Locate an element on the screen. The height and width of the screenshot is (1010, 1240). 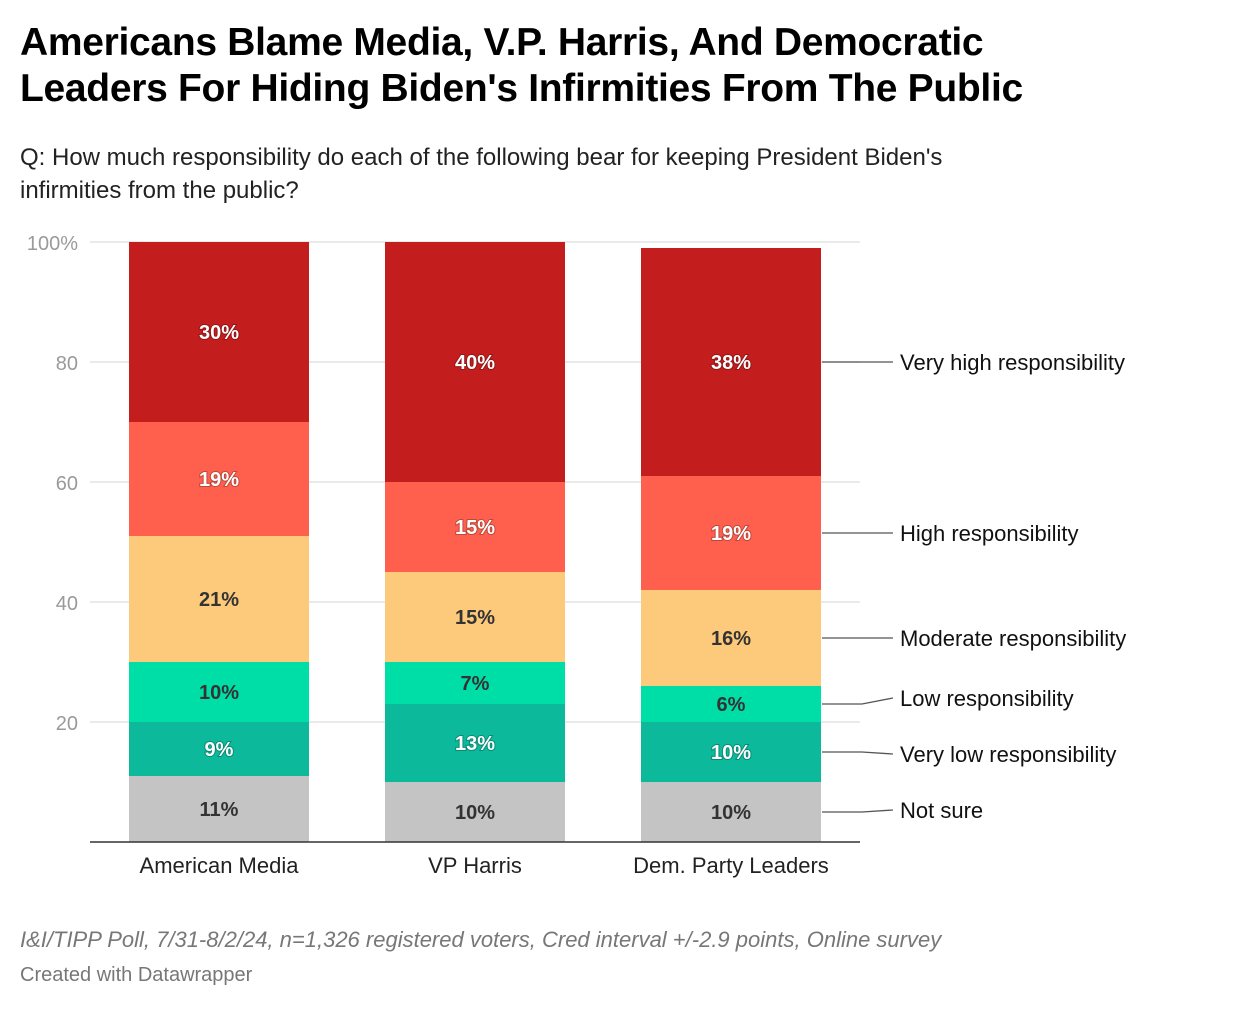
data-label: 16% is located at coordinates (731, 639).